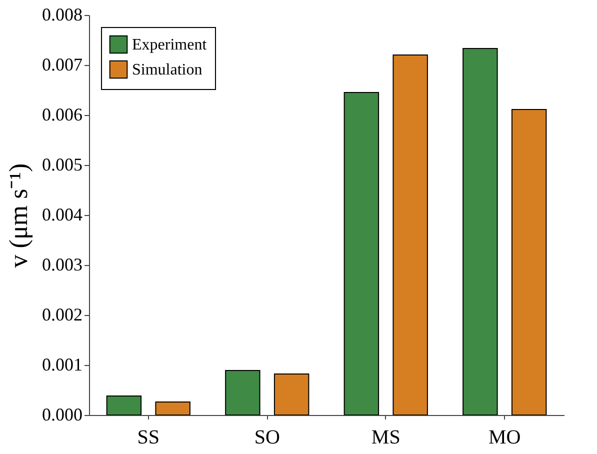  Describe the element at coordinates (62, 264) in the screenshot. I see `y-tick-label: 0.003` at that location.